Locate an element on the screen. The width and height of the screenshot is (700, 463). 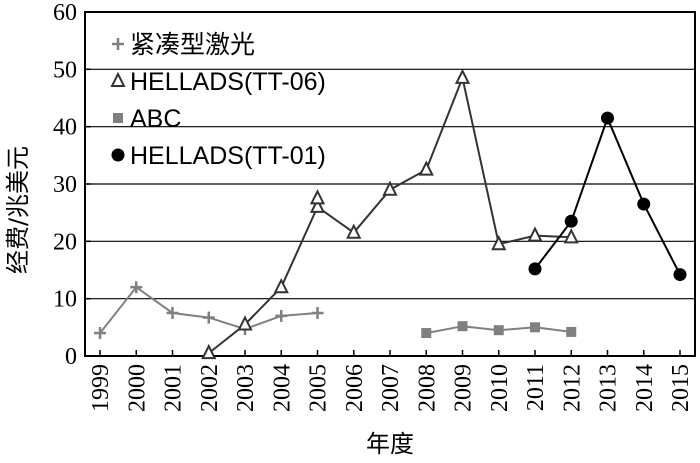
x-tick-label: 2000 is located at coordinates (137, 388).